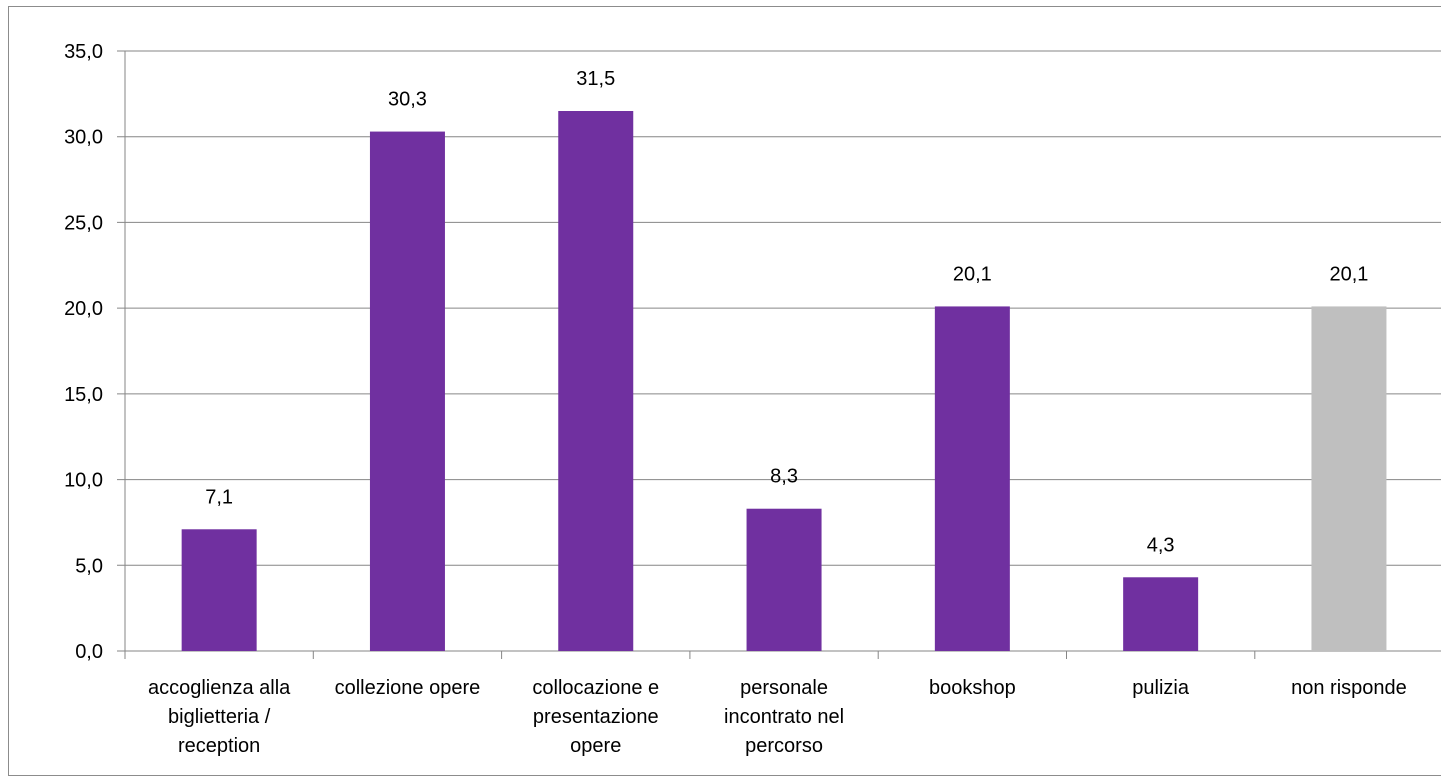 The image size is (1441, 776). What do you see at coordinates (219, 688) in the screenshot?
I see `x-category-label: accoglienza alla` at bounding box center [219, 688].